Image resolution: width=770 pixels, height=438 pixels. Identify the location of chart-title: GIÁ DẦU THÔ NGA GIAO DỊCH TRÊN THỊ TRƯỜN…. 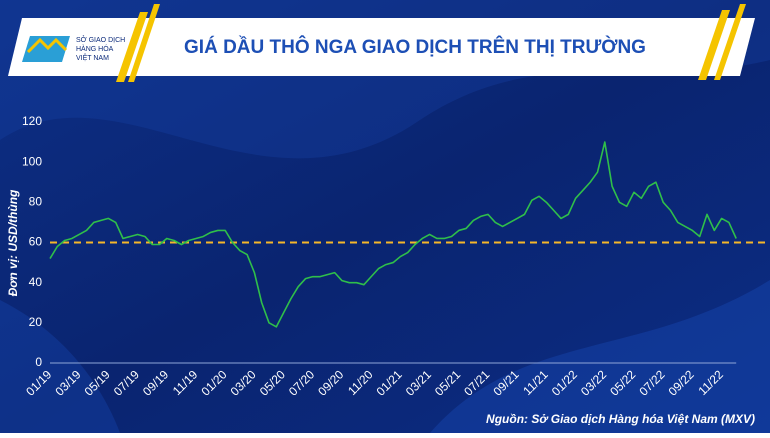
(415, 47).